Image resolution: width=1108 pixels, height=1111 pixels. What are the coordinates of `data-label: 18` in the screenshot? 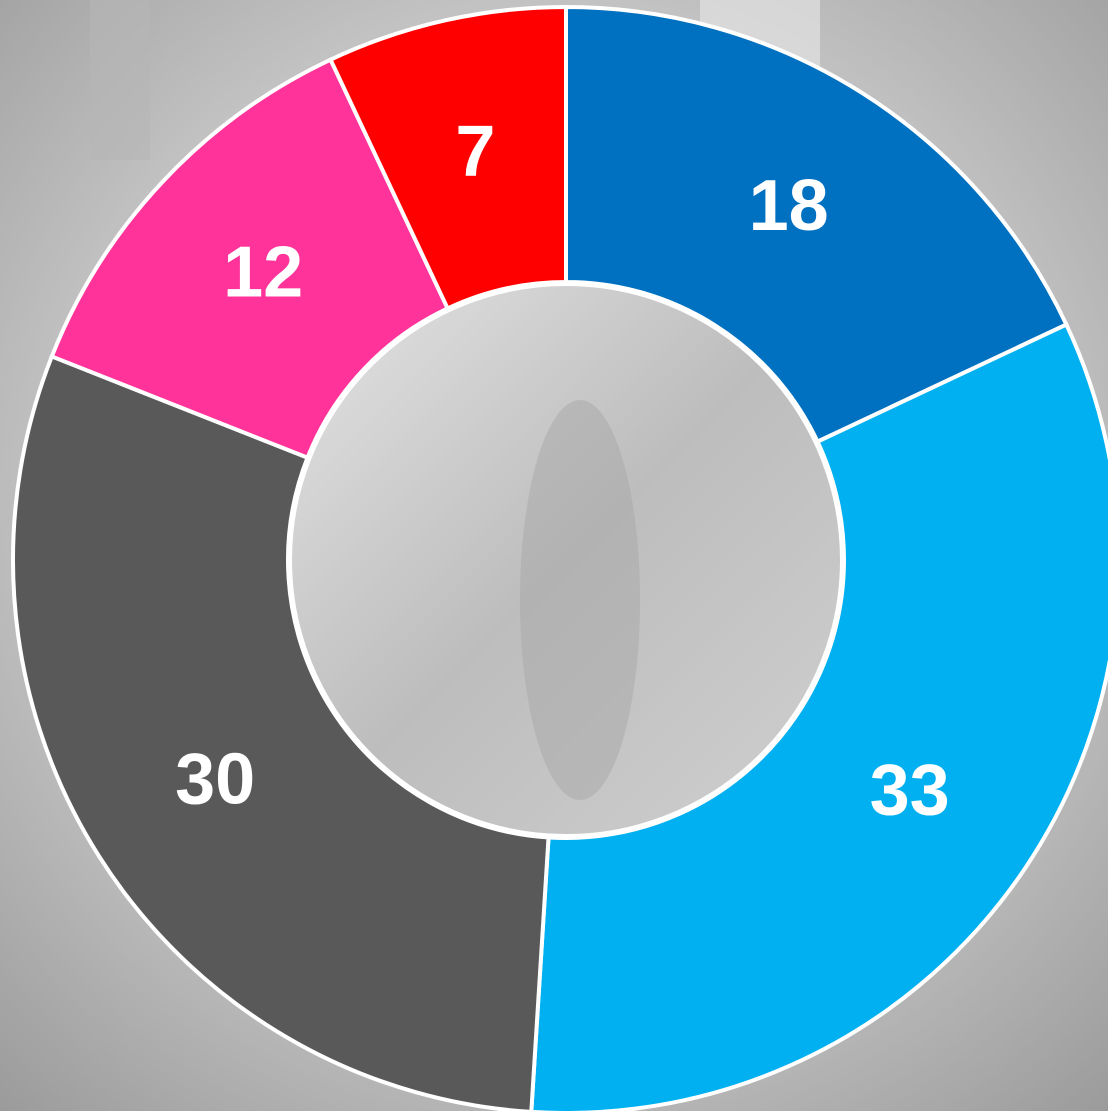 It's located at (789, 206).